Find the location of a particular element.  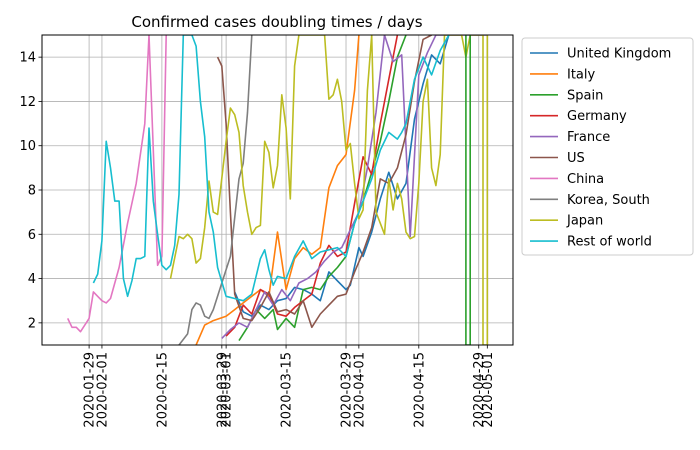

x-tick-label: 2020-02-01 is located at coordinates (102, 390).